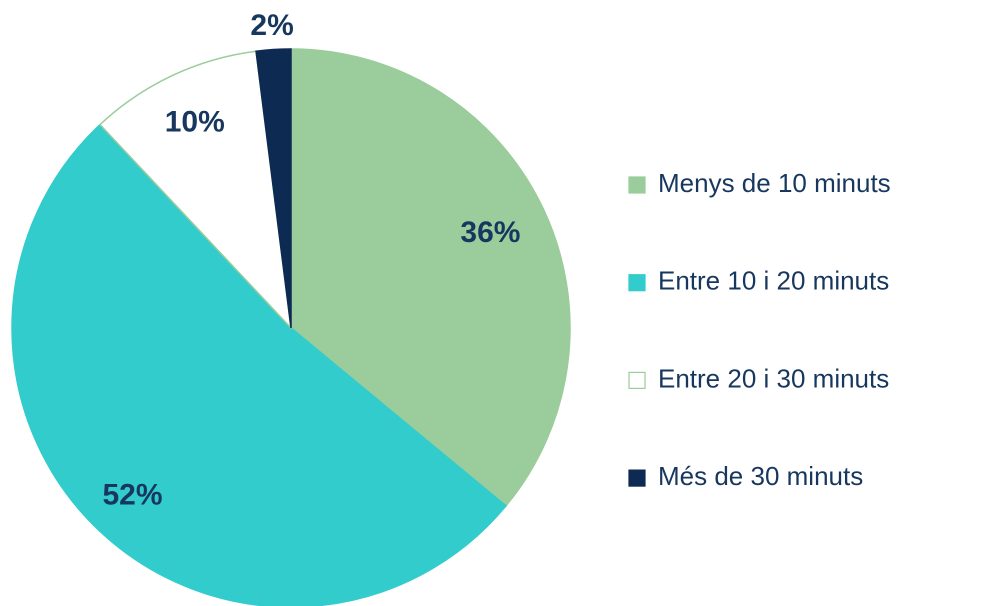 This screenshot has width=990, height=606. I want to click on legend-label: Entre 20 i 30 minuts, so click(773, 378).